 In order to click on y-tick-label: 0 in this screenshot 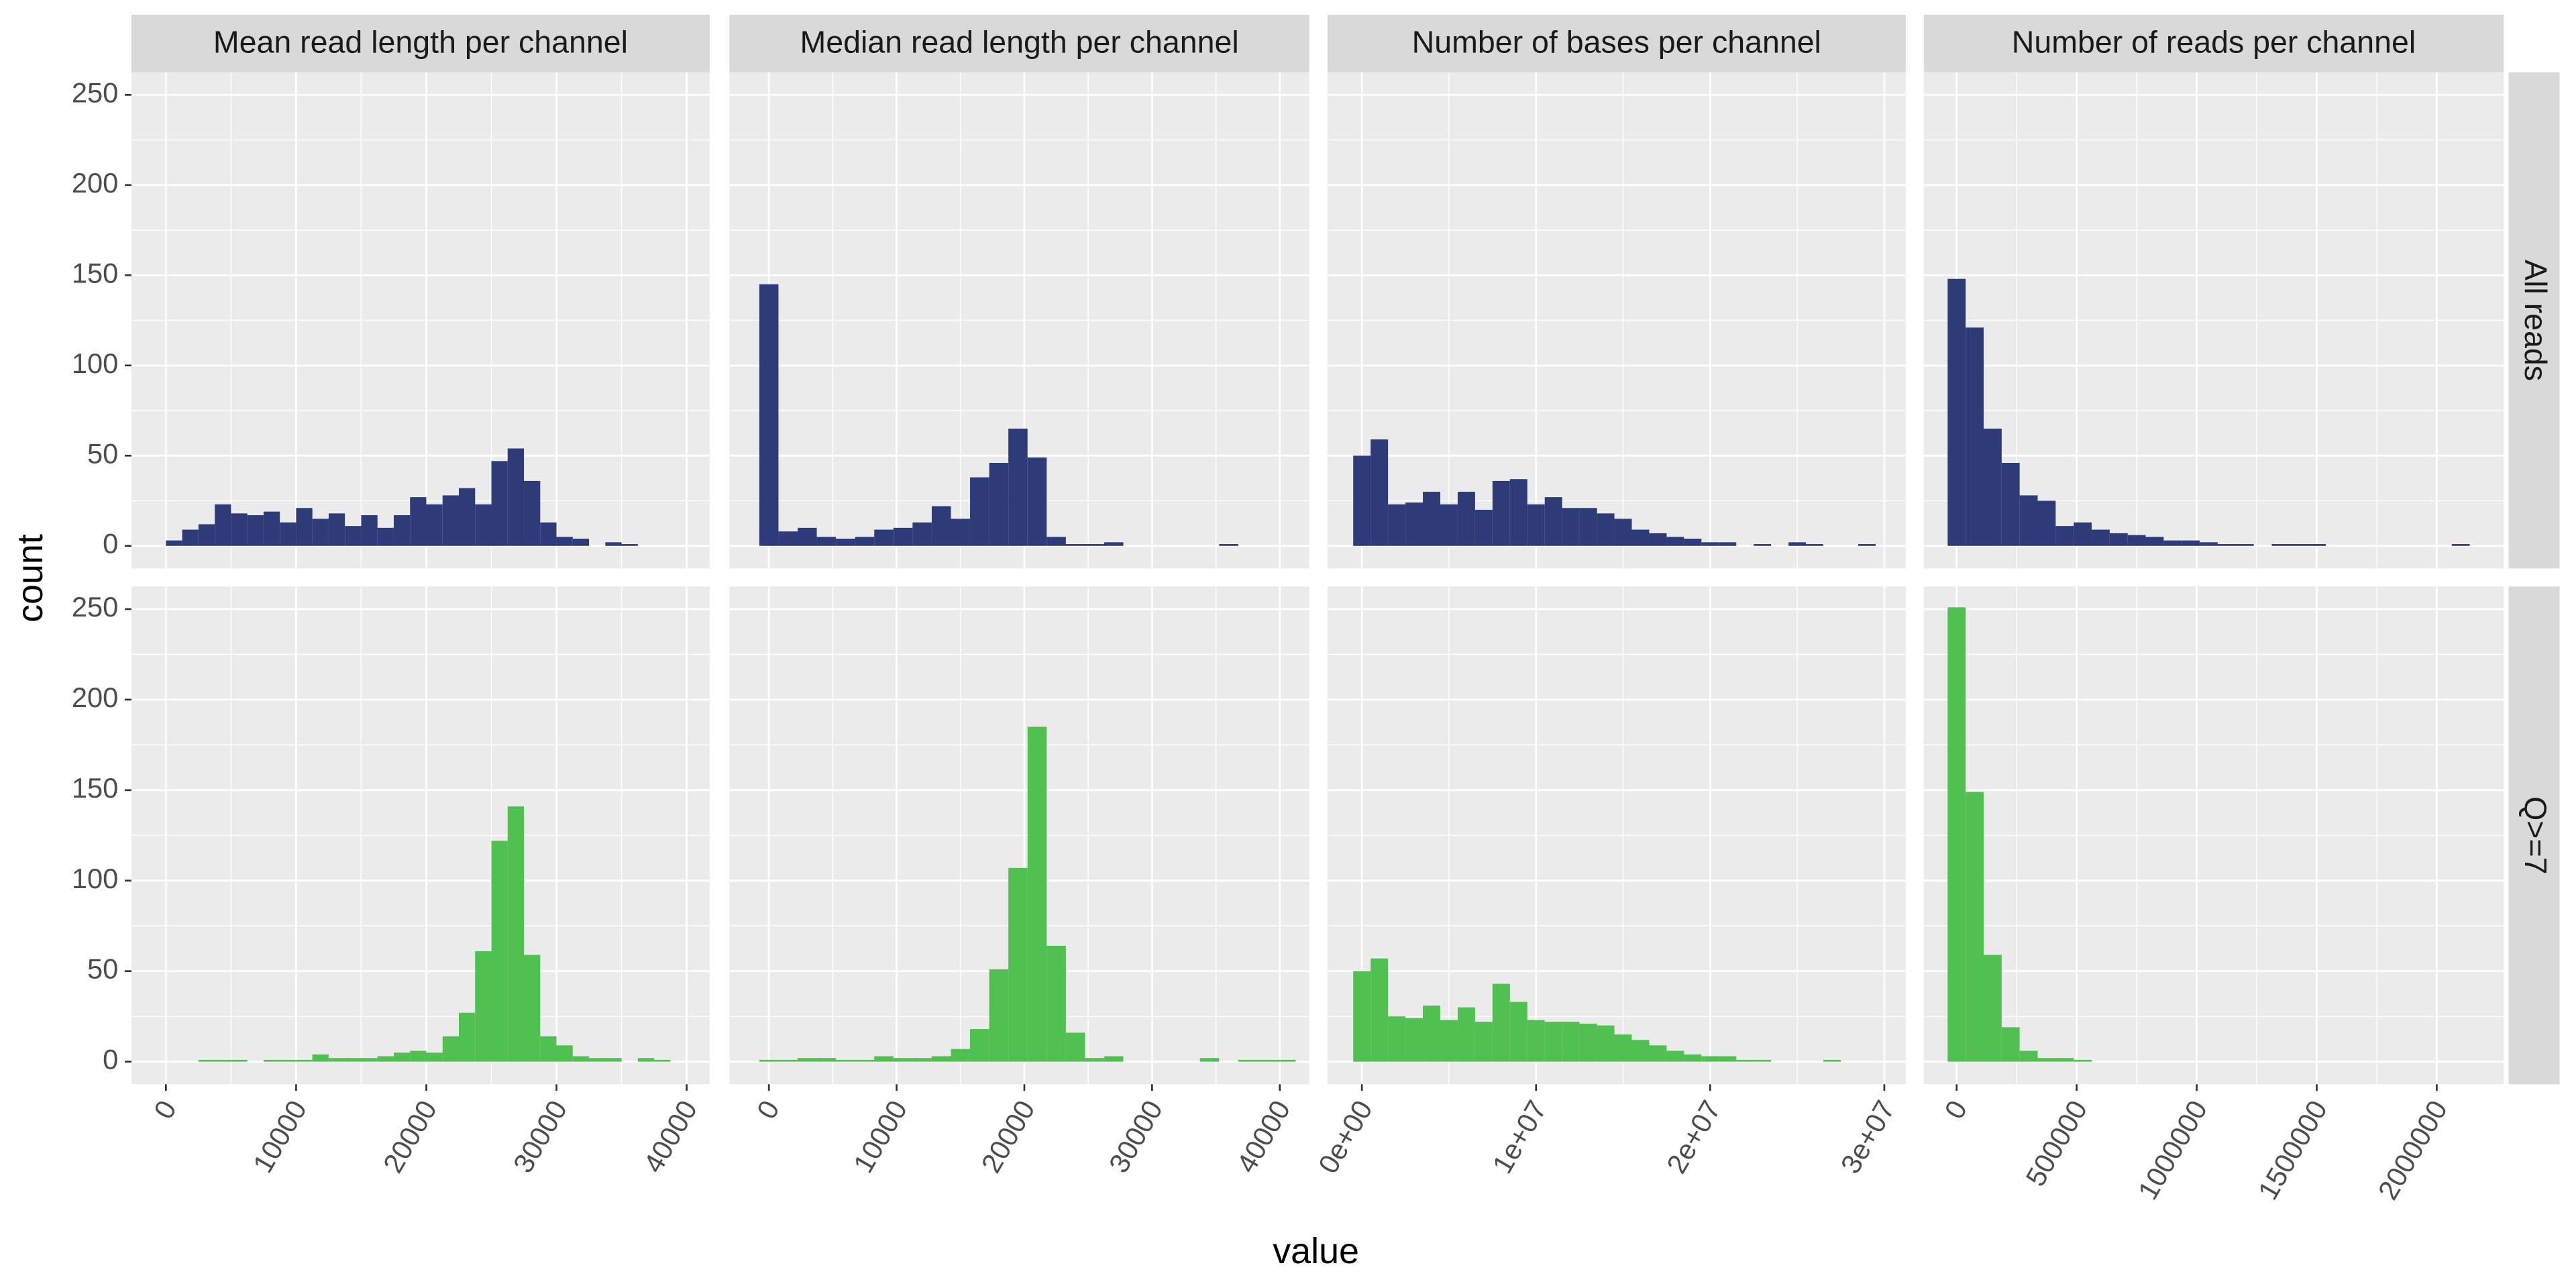, I will do `click(110, 543)`.